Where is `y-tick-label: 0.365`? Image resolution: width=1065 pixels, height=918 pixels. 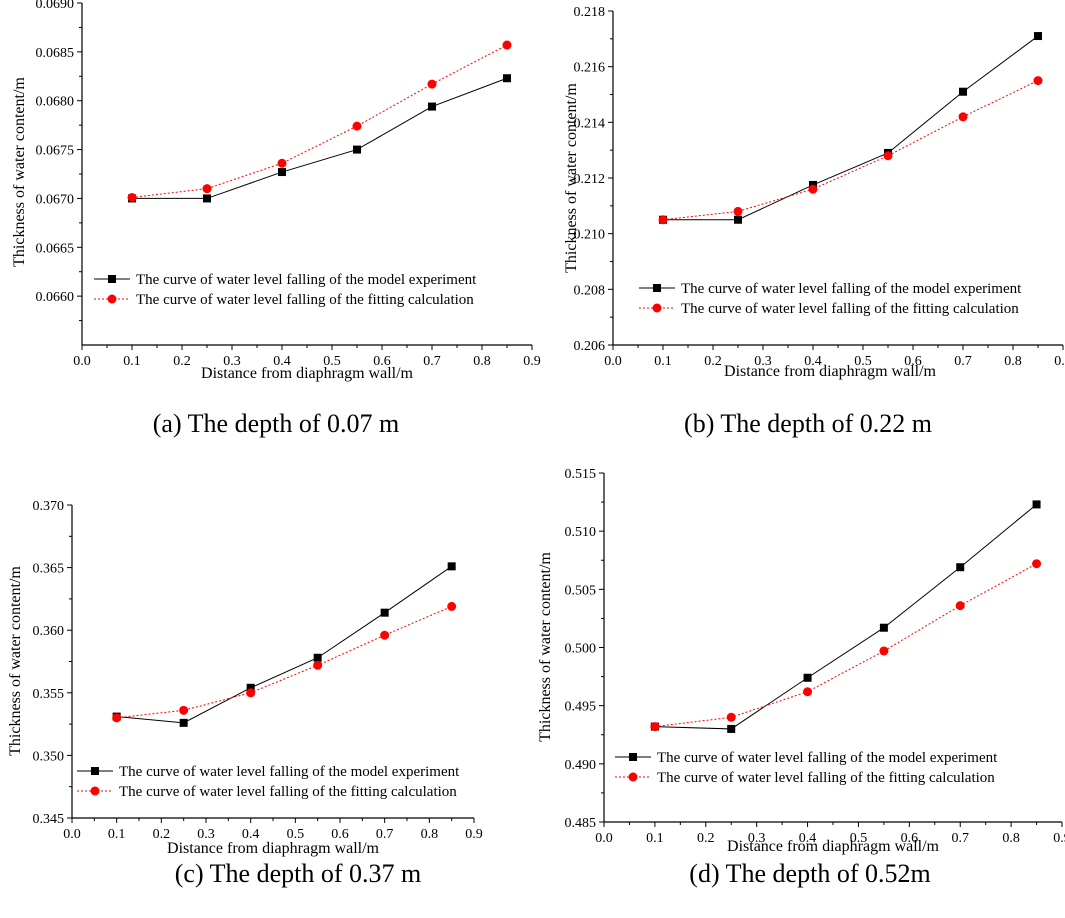 y-tick-label: 0.365 is located at coordinates (49, 569).